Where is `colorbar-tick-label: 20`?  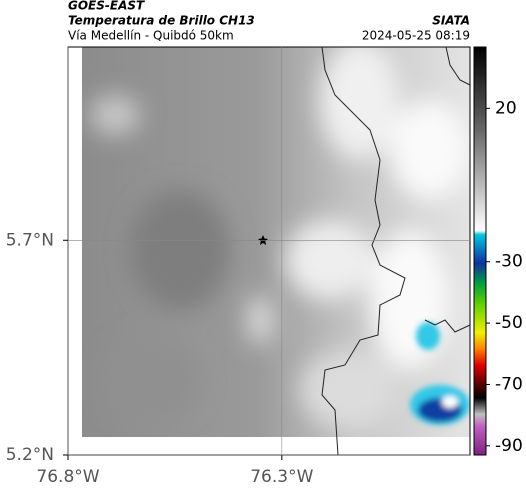
colorbar-tick-label: 20 is located at coordinates (506, 108).